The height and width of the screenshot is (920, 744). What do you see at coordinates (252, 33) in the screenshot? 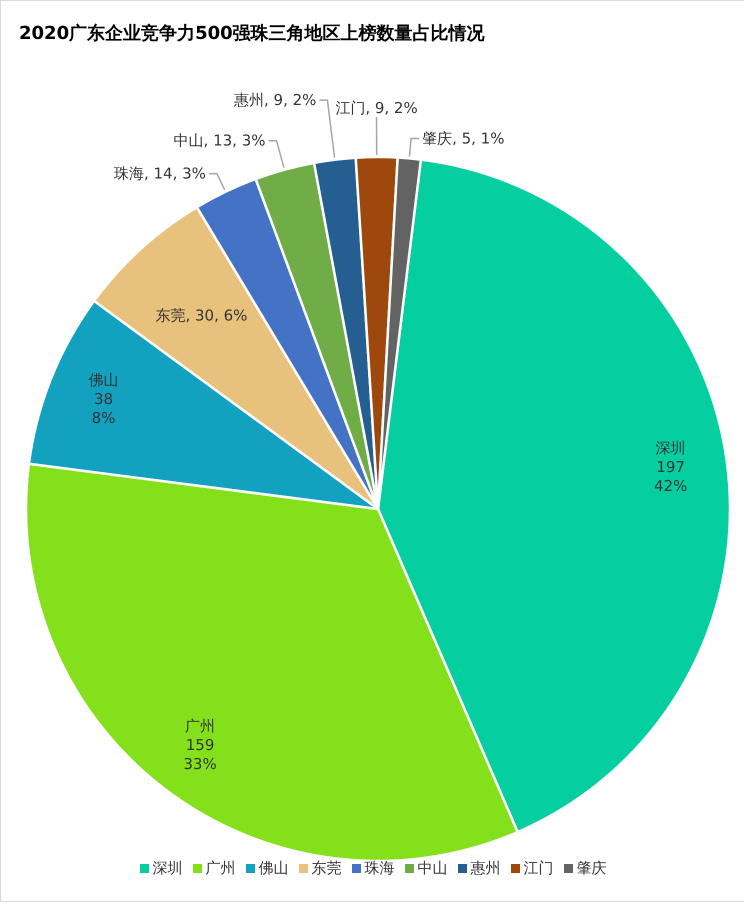
I see `chart-title: 2020广东企业竞争力500强珠三角地区上榜数量占比情况` at bounding box center [252, 33].